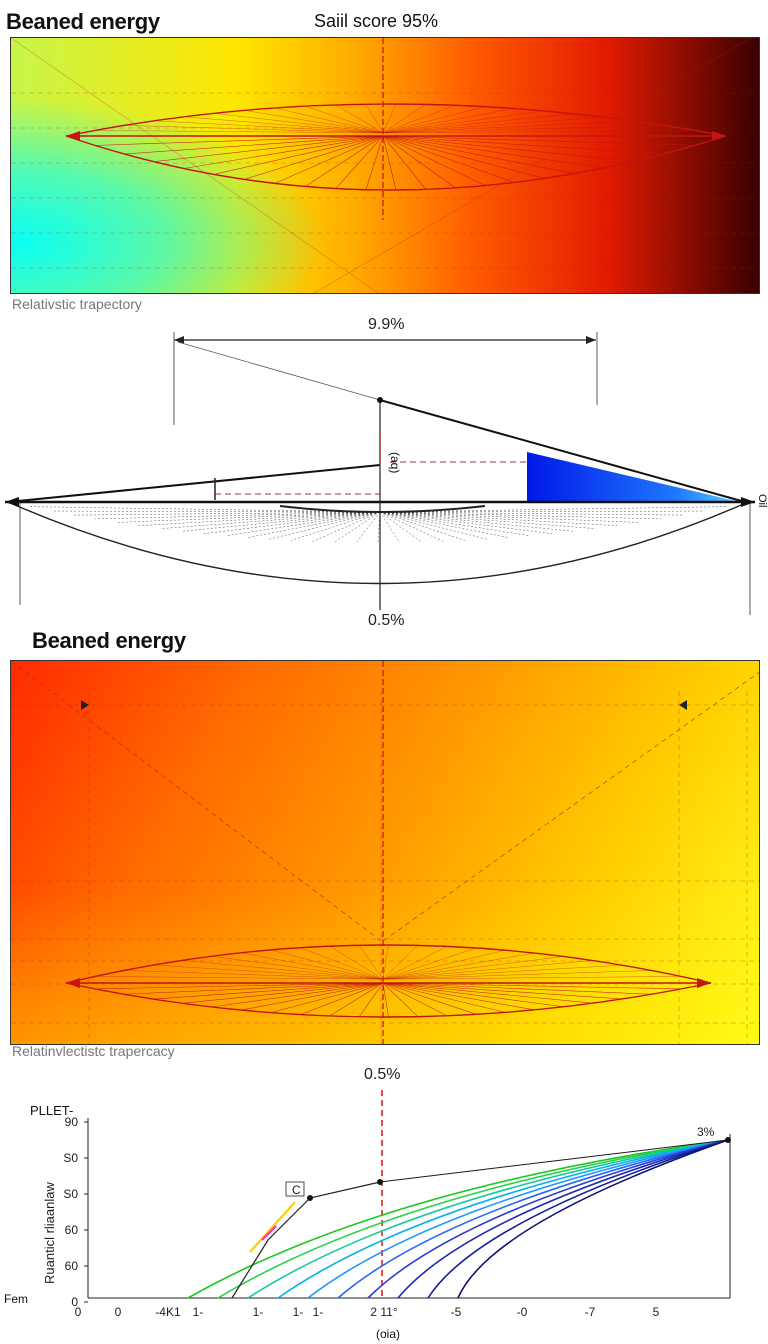 This screenshot has width=768, height=1344. Describe the element at coordinates (49, 1233) in the screenshot. I see `y-axis-label: Ruanticl rliaanlaw` at that location.